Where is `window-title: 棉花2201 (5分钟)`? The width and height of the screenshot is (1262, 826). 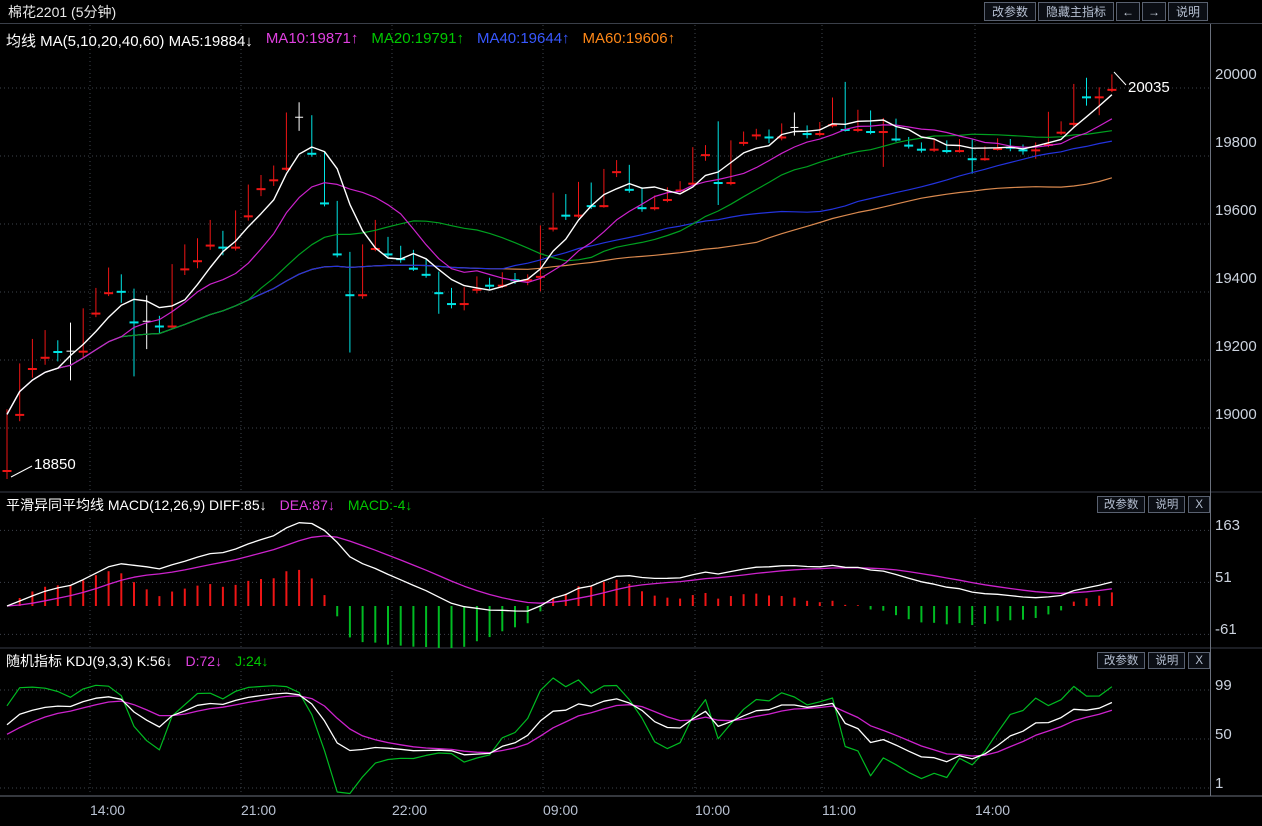 window-title: 棉花2201 (5分钟) is located at coordinates (62, 11).